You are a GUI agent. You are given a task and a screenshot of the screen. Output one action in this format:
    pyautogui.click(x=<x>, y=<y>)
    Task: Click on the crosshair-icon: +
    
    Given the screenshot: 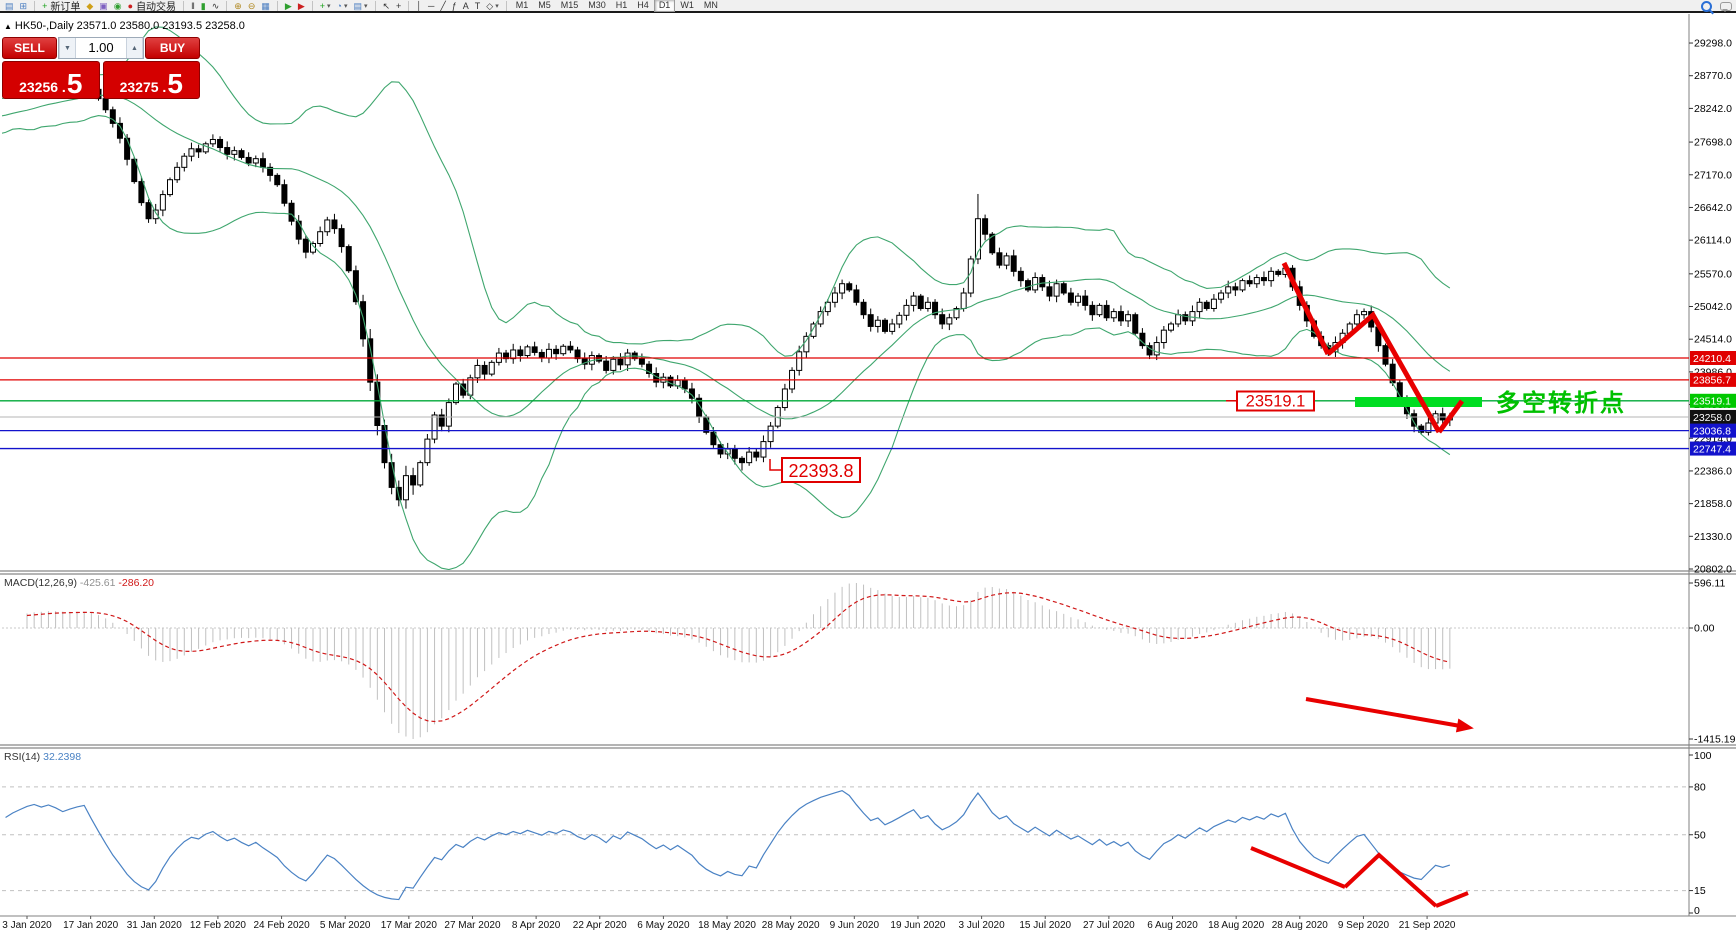 What is the action you would take?
    pyautogui.click(x=398, y=6)
    